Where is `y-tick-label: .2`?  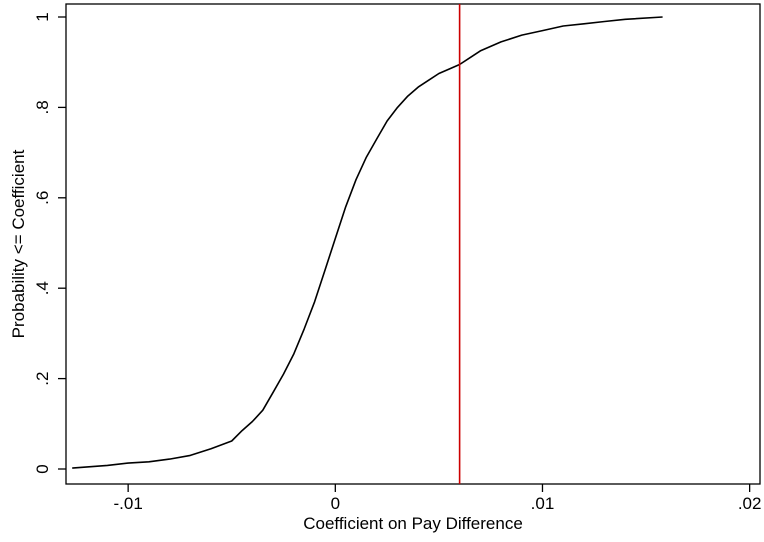
y-tick-label: .2 is located at coordinates (42, 379).